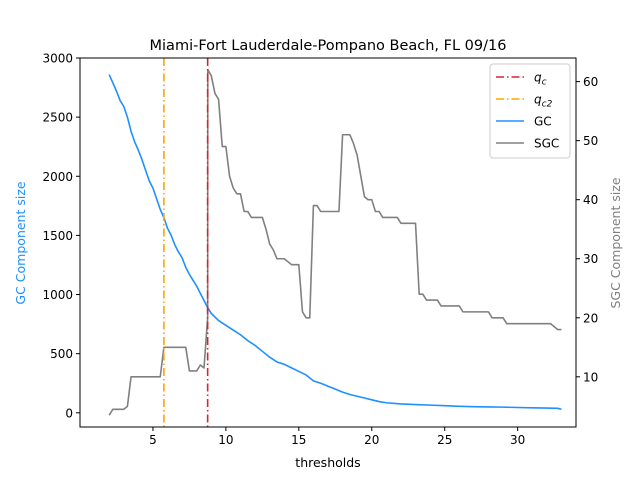 The width and height of the screenshot is (640, 480). Describe the element at coordinates (57, 59) in the screenshot. I see `left-y-tick-label: 3000` at that location.